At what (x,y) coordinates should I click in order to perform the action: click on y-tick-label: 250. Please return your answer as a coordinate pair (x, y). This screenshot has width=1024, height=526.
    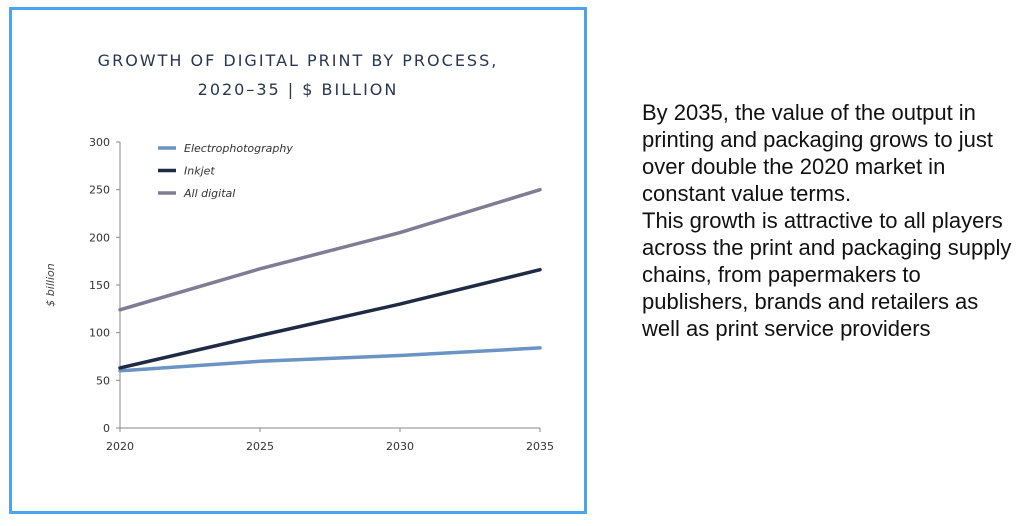
    Looking at the image, I should click on (99, 190).